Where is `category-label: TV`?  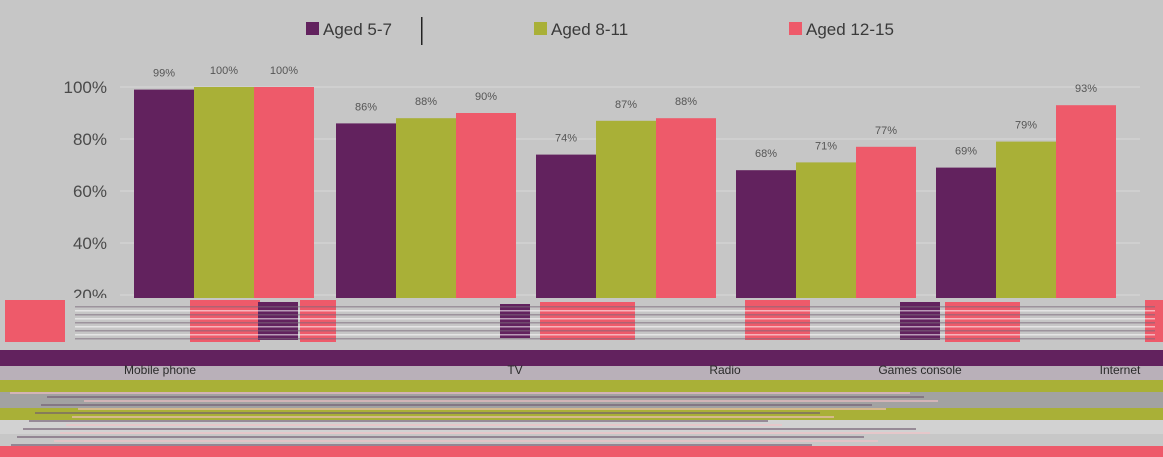
category-label: TV is located at coordinates (514, 370).